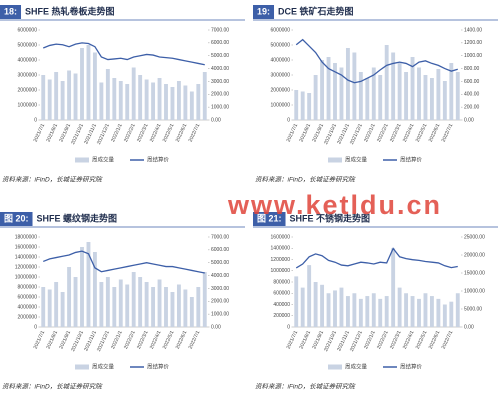 This screenshot has height=404, width=499. Describe the element at coordinates (220, 276) in the screenshot. I see `y2-tick-label: 4000.00` at that location.